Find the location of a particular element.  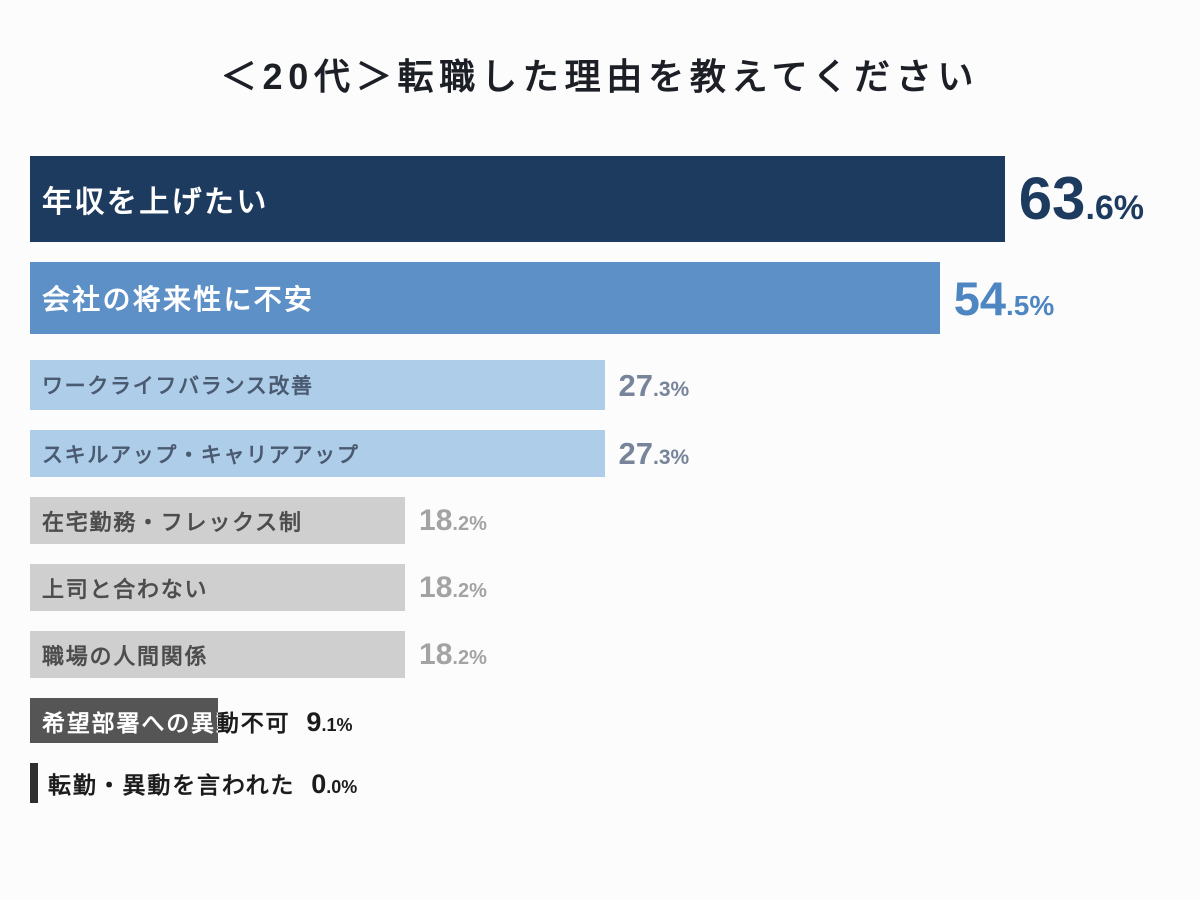

bar-label-wrap: 転勤・異動を言われた 0.0% is located at coordinates (202, 783).